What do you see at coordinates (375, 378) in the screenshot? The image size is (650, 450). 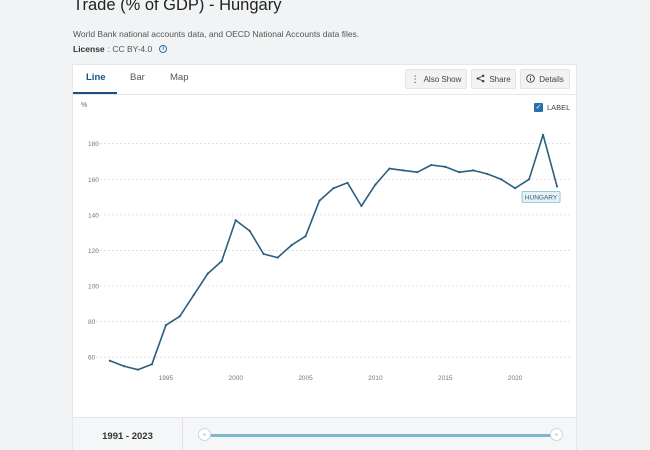 I see `x-tick-label: 2010` at bounding box center [375, 378].